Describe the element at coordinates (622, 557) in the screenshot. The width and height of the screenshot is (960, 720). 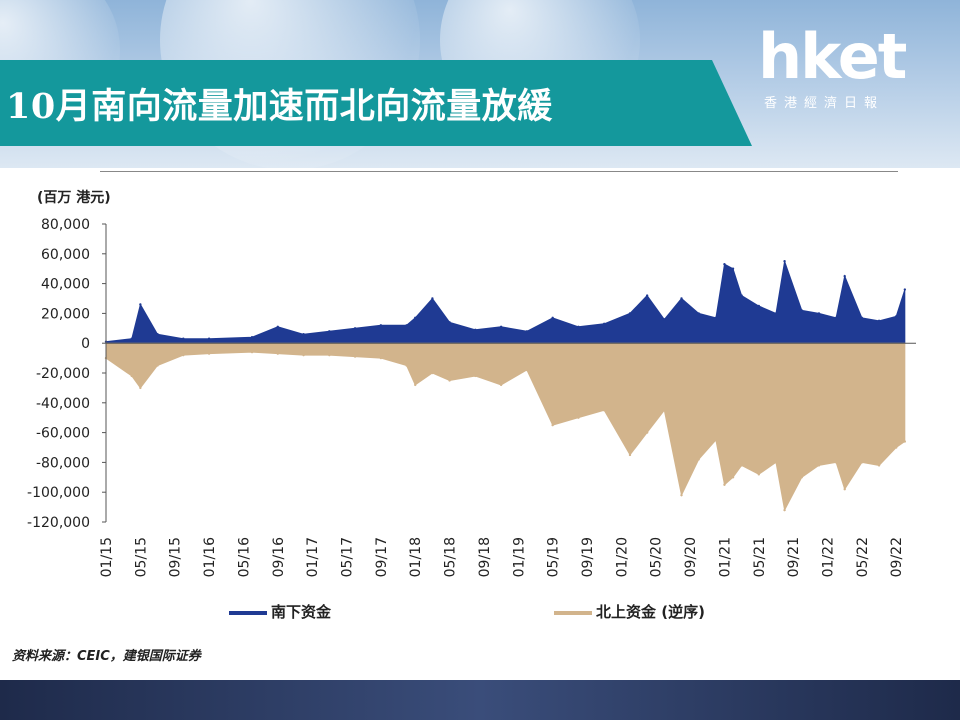
I see `x-tick-label: 01/20` at that location.